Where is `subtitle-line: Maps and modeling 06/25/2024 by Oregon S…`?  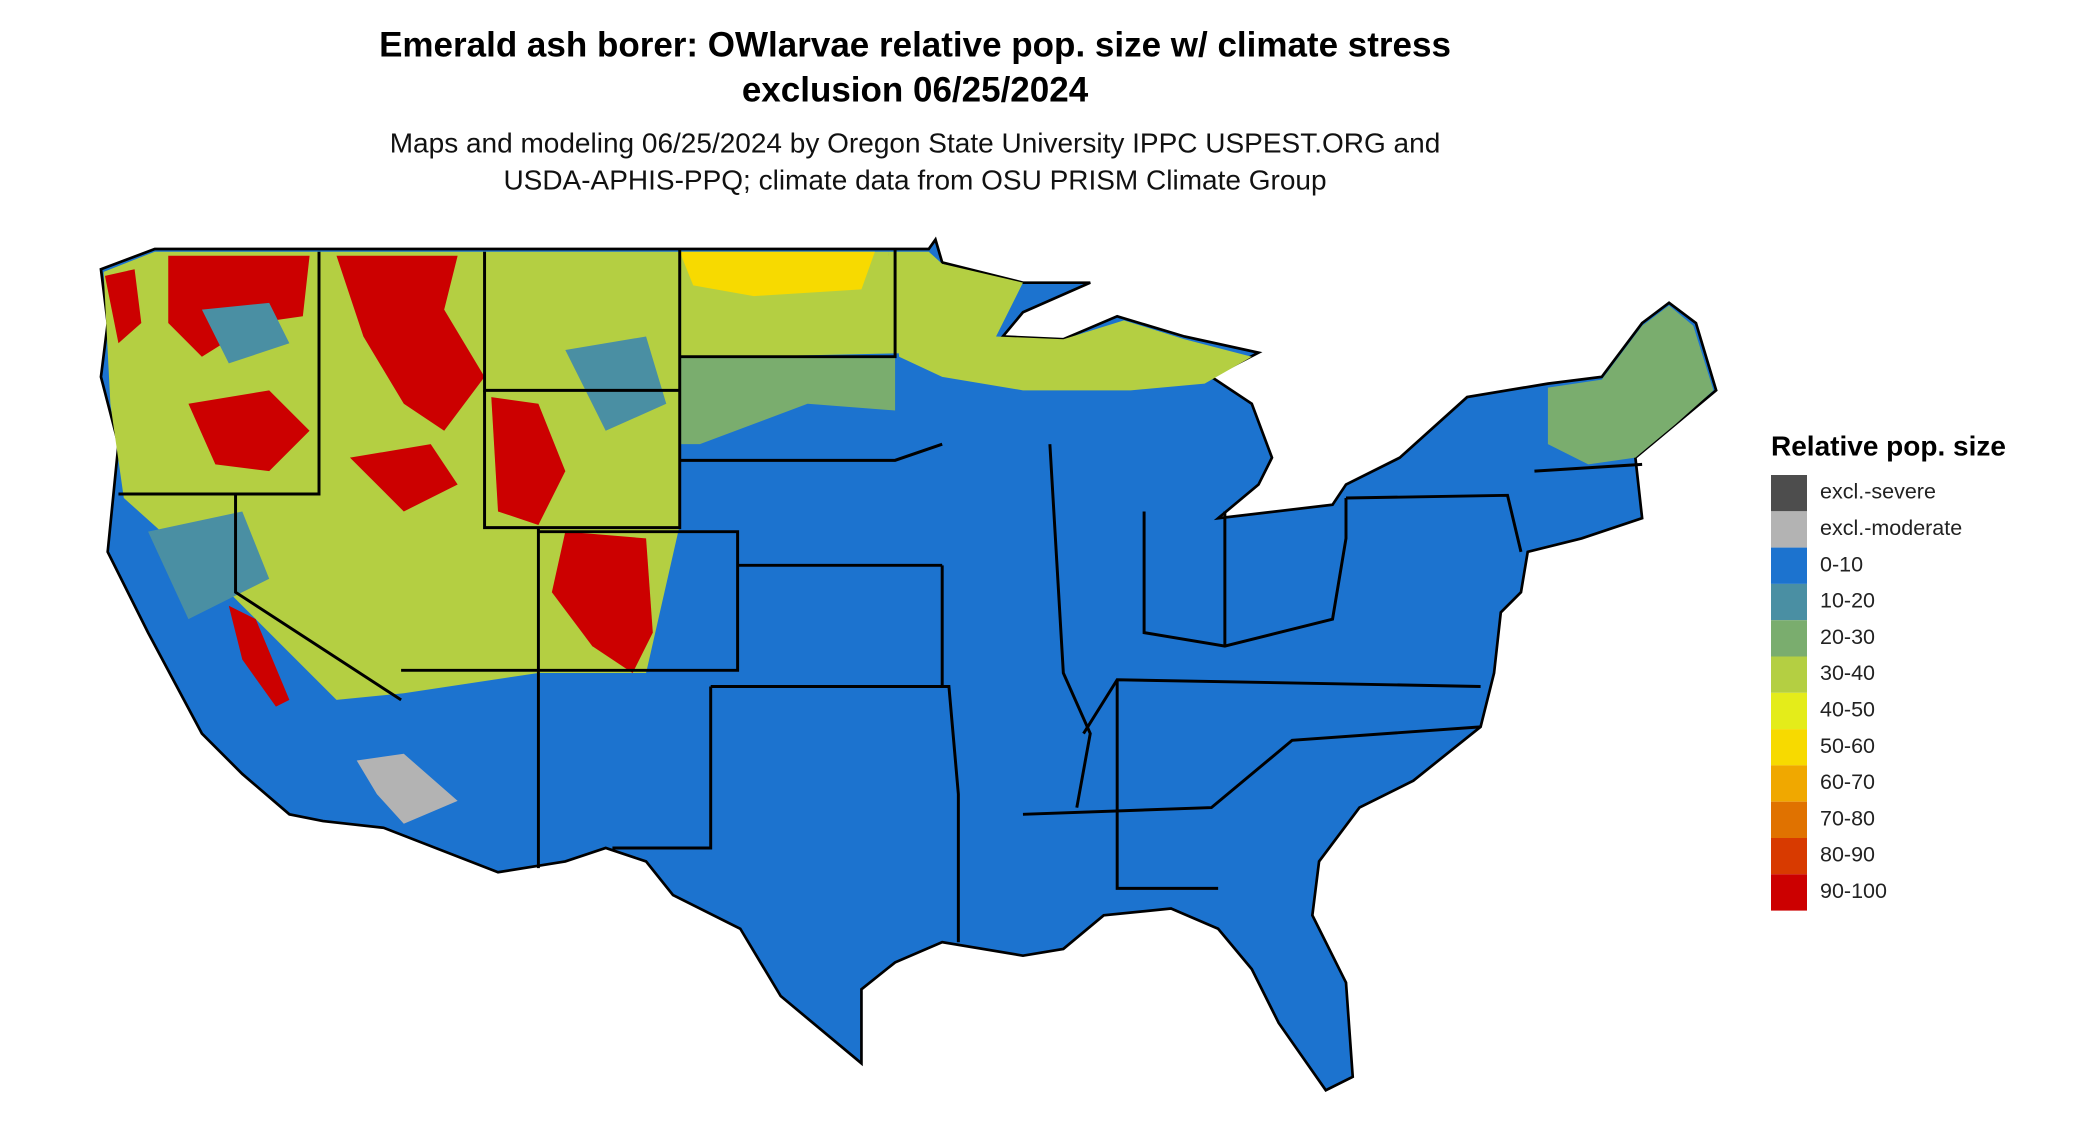 subtitle-line: Maps and modeling 06/25/2024 by Oregon S… is located at coordinates (915, 142).